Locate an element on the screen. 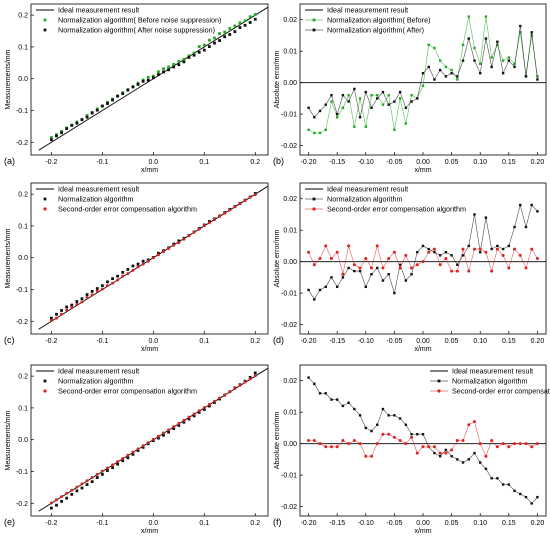 This screenshot has width=550, height=543. plot-area is located at coordinates (153, 439).